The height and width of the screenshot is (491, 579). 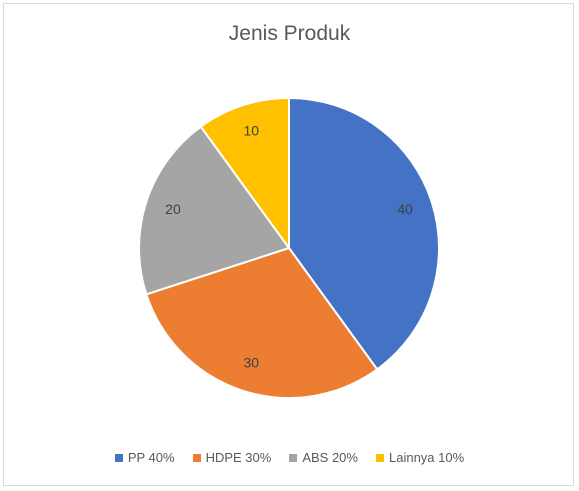 I want to click on data-label-pp: 40, so click(x=405, y=209).